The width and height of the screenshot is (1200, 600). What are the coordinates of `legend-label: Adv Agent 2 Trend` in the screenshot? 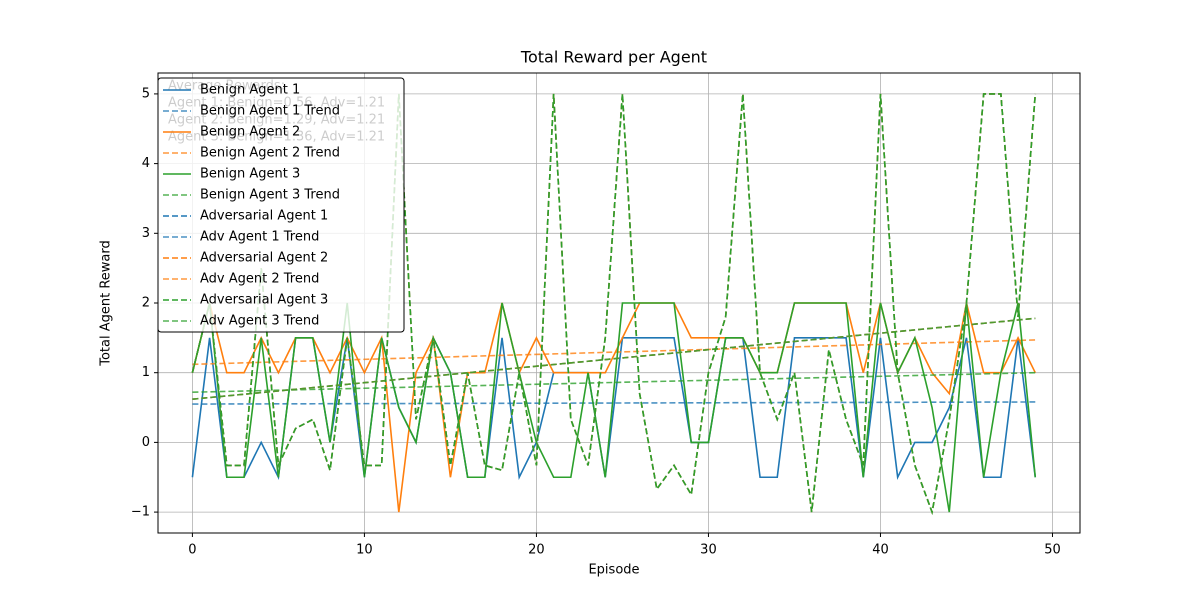 It's located at (259, 279).